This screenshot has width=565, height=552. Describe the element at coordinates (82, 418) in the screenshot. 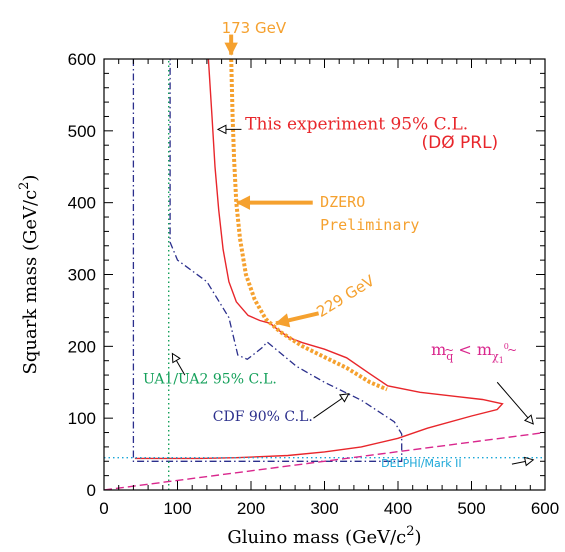

I see `y-tick-label: 100` at that location.